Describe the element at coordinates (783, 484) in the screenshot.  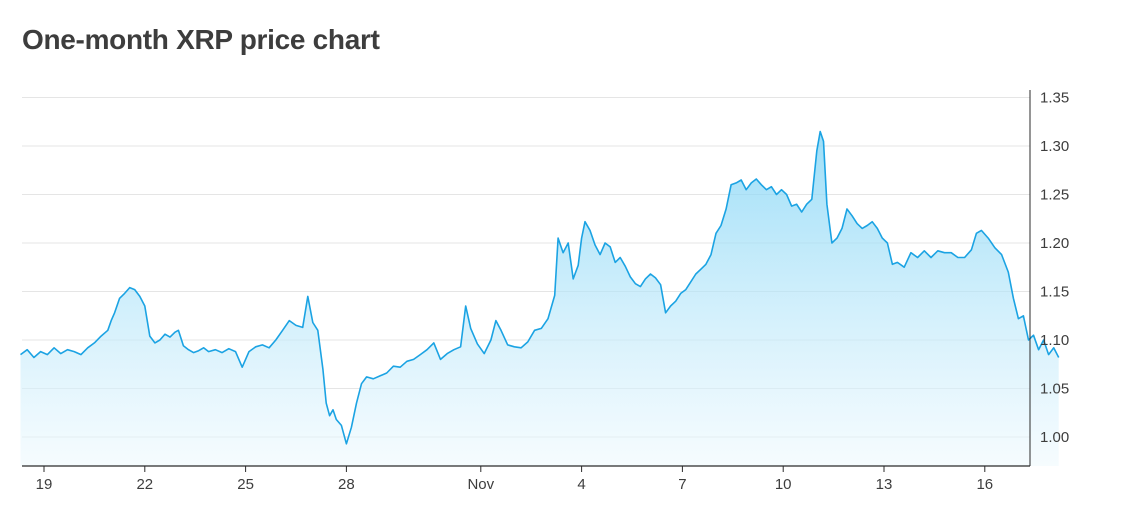
I see `x-tick-label: 10` at that location.